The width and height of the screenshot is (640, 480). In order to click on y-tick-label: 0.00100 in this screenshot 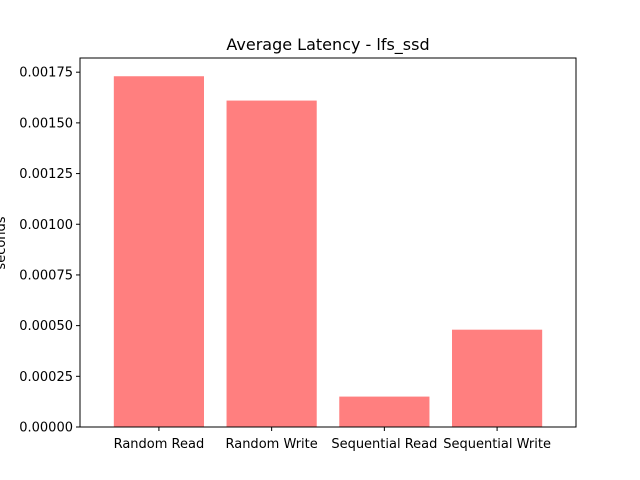, I will do `click(46, 225)`.